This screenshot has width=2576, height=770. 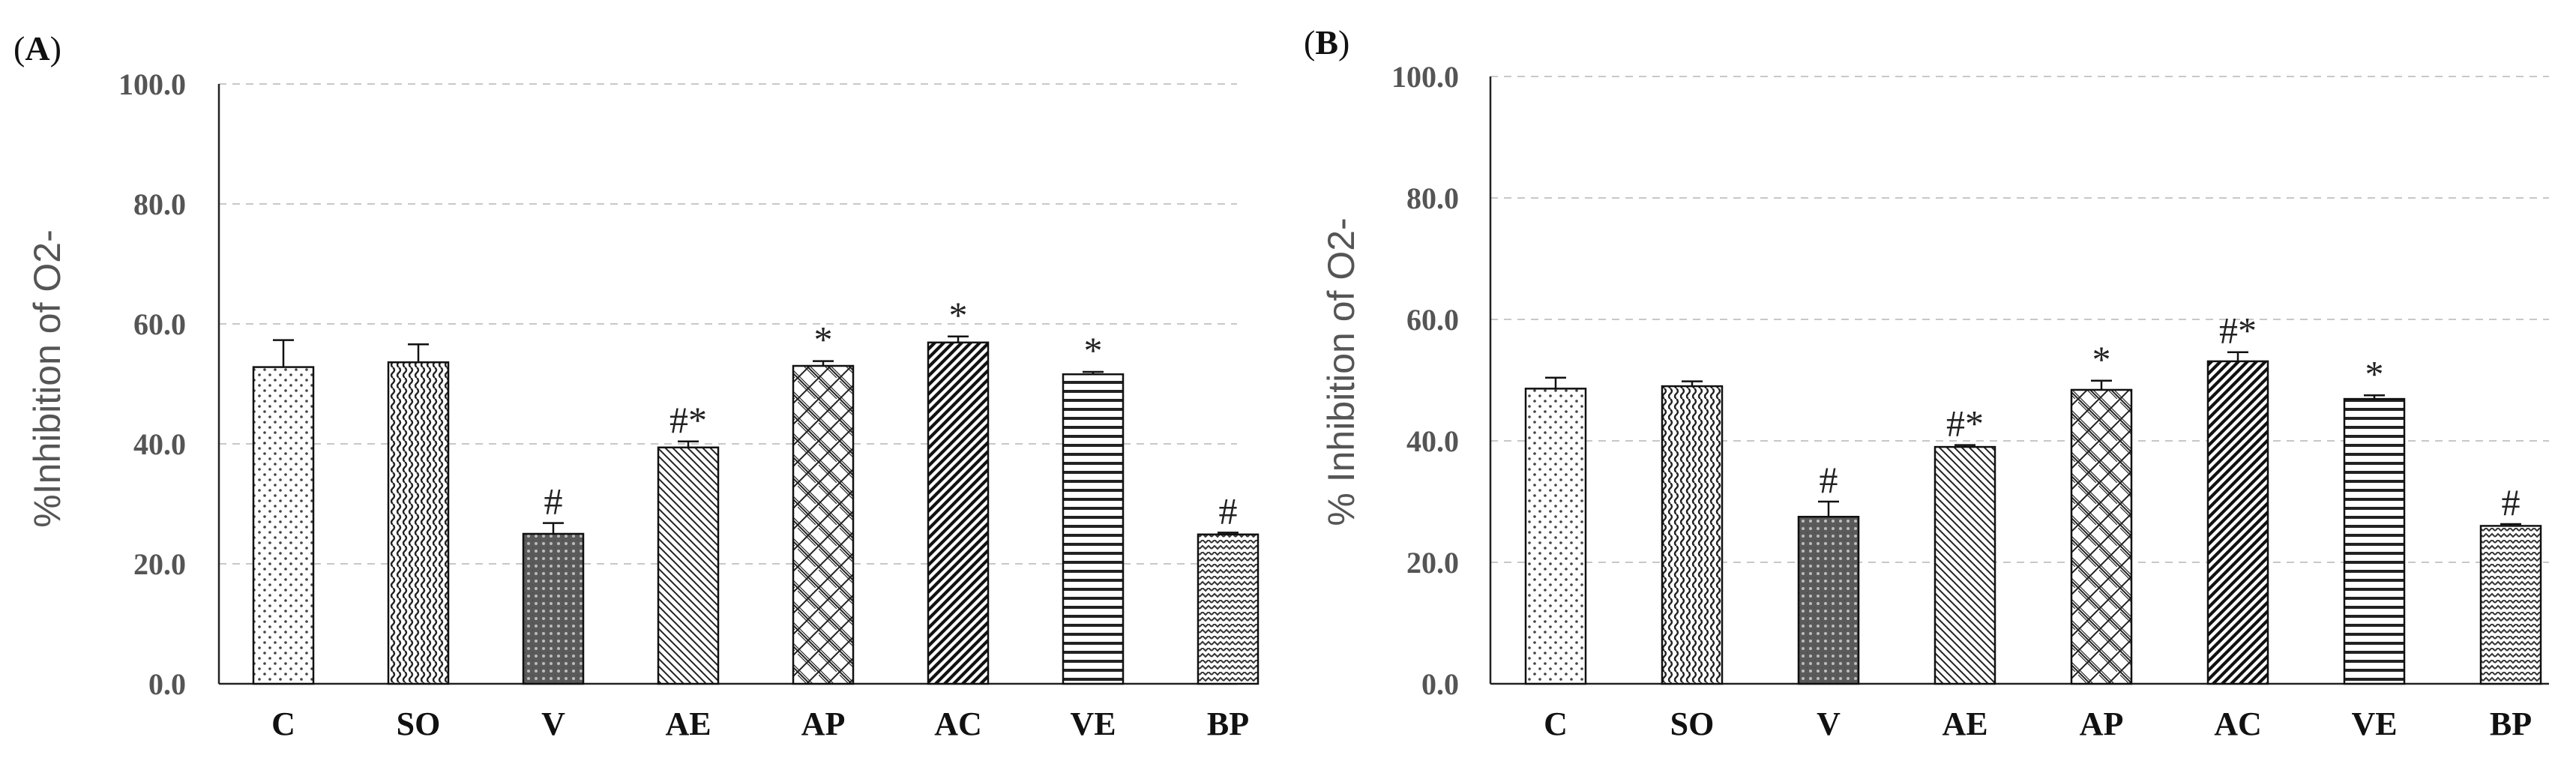 What do you see at coordinates (1327, 42) in the screenshot?
I see `panel-label-b: (B)` at bounding box center [1327, 42].